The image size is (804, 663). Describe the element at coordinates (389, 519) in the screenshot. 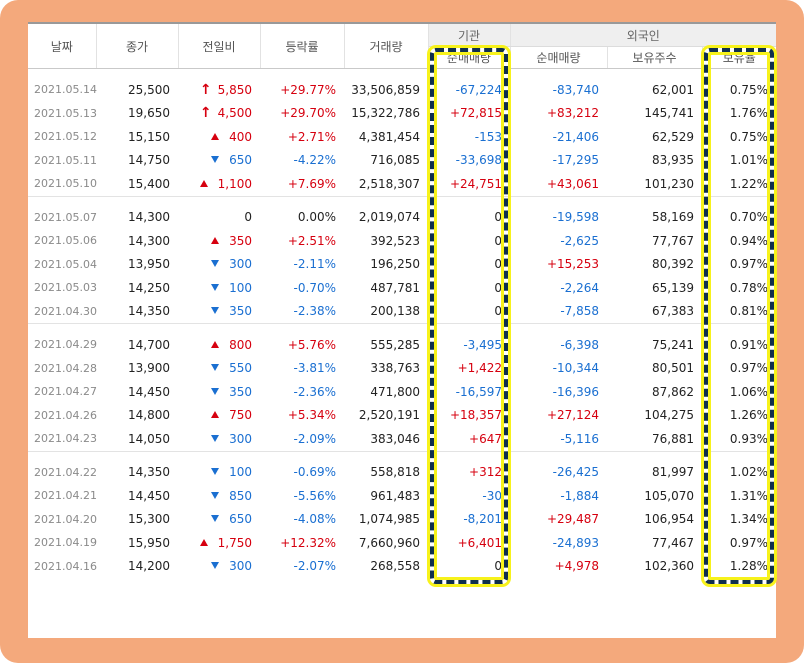

I see `cell-volume: 1,074,985` at that location.